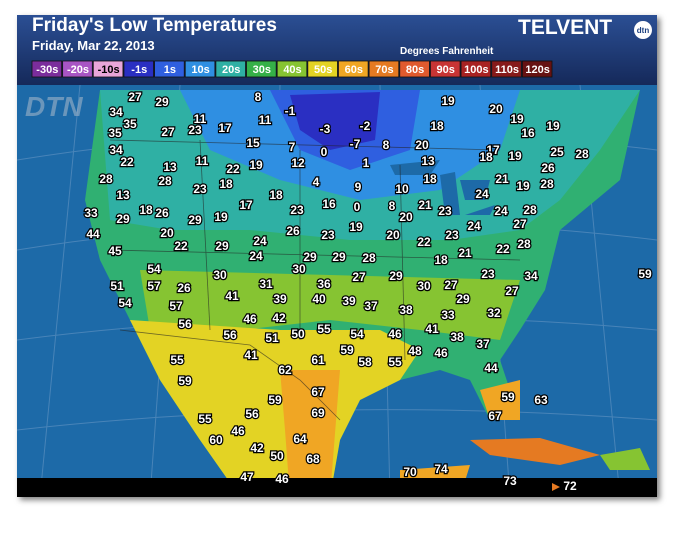 The height and width of the screenshot is (537, 692). What do you see at coordinates (366, 163) in the screenshot?
I see `temperature: 1` at bounding box center [366, 163].